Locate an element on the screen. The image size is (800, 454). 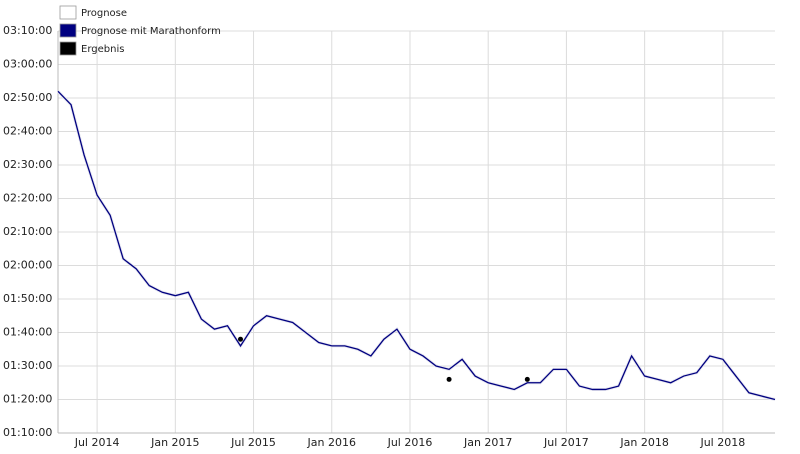
x-tick-label: Jan 2018 is located at coordinates (643, 442).